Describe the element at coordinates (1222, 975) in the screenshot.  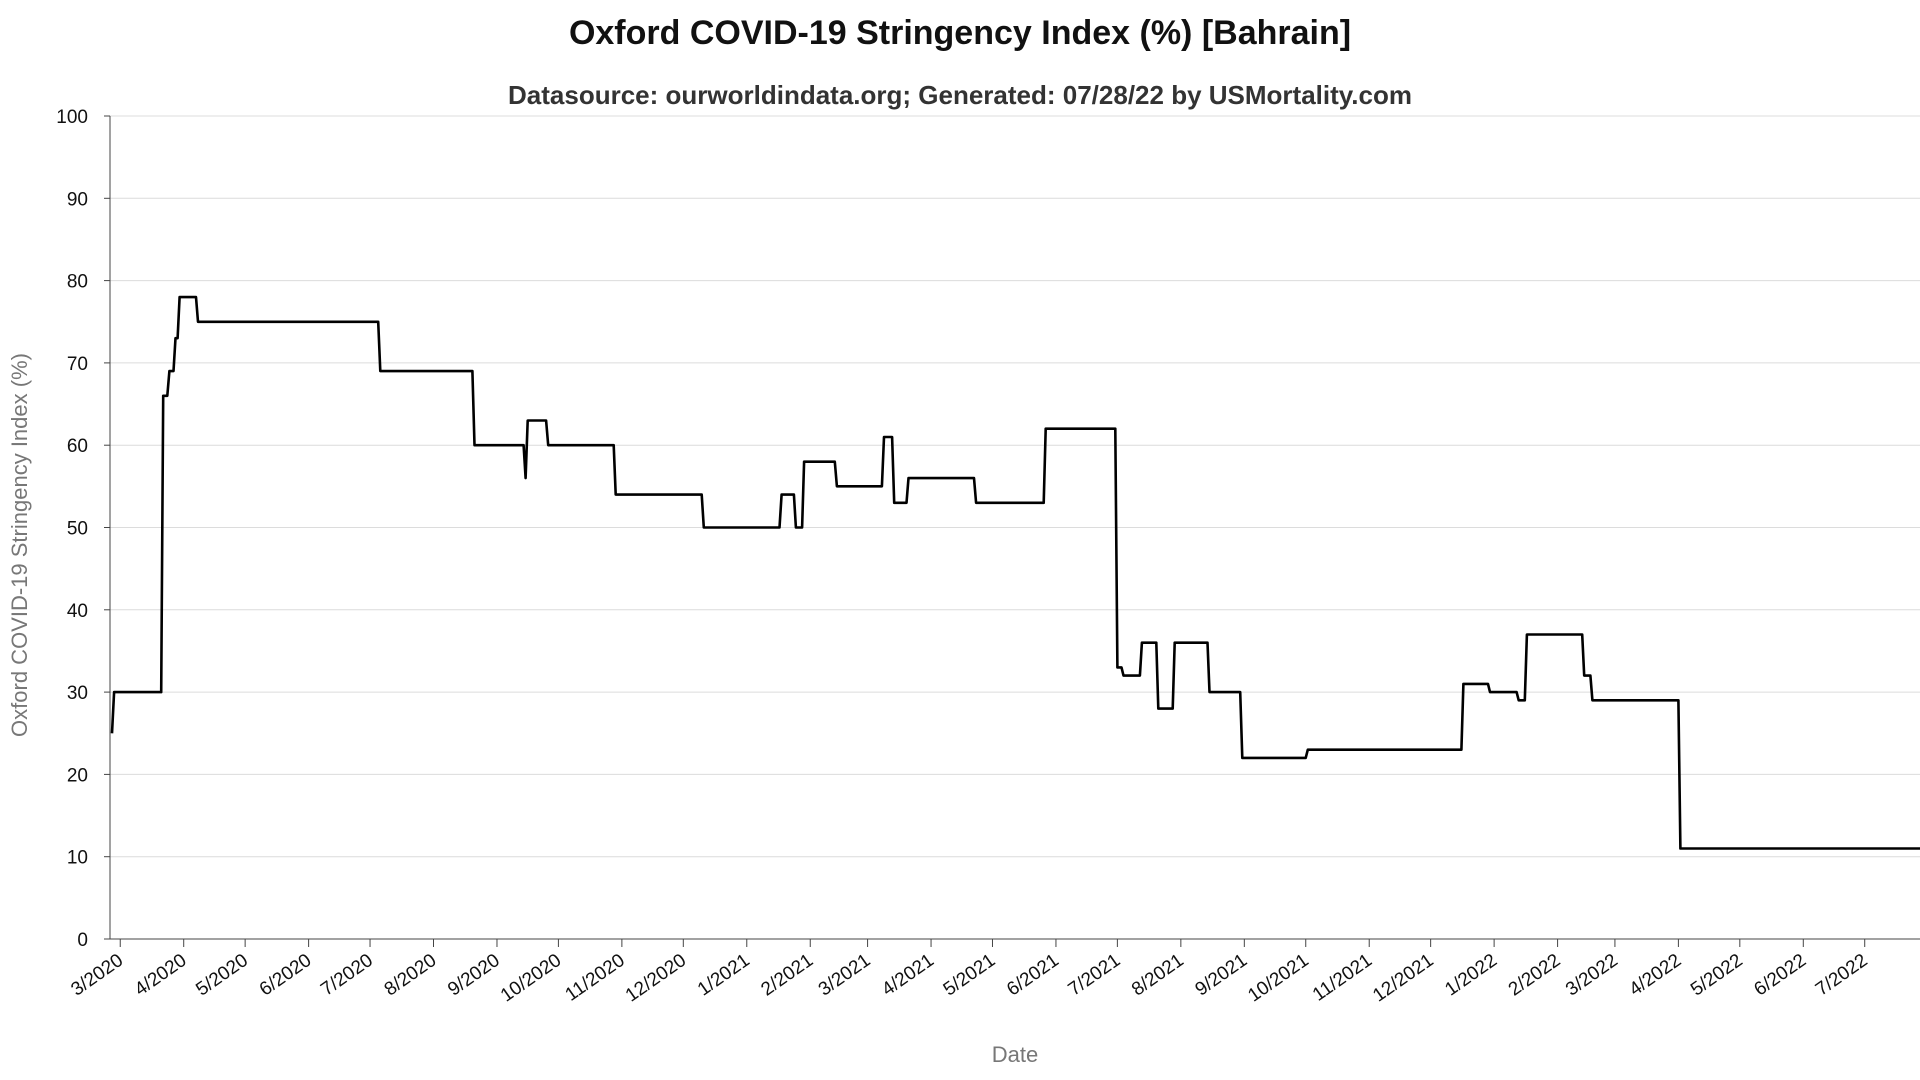
I see `x-tick-label: 9/2021` at that location.